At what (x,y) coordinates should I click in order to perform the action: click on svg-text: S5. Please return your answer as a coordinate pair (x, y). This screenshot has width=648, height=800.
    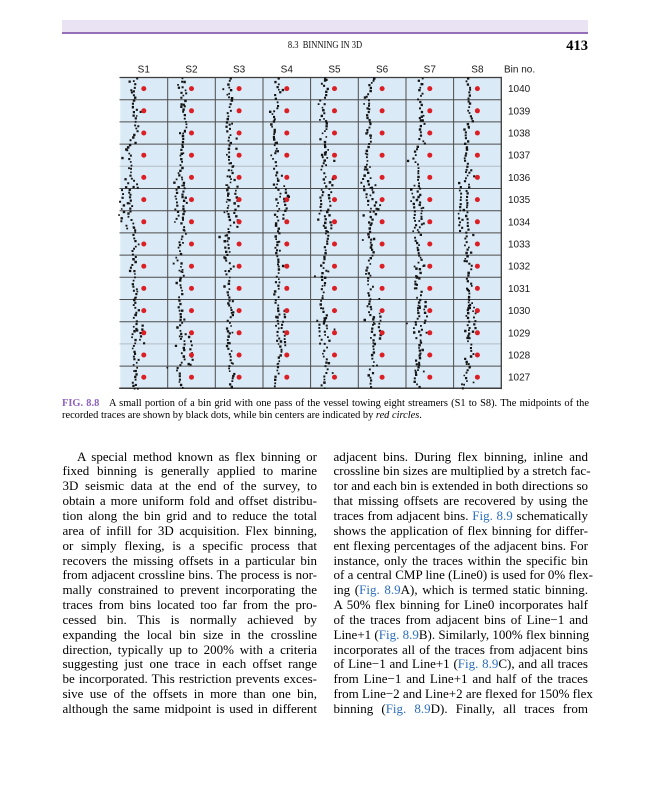
    Looking at the image, I should click on (334, 70).